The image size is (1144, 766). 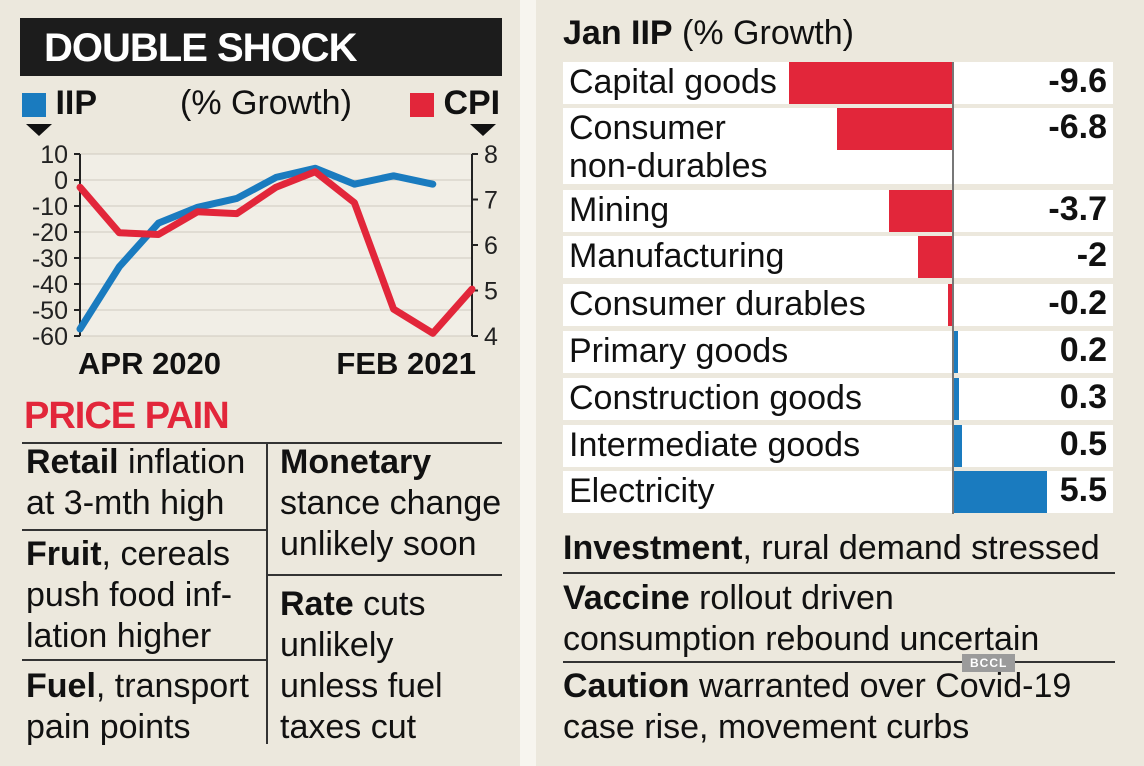 I want to click on bullet-text: consumption rebound uncertain, so click(x=801, y=639).